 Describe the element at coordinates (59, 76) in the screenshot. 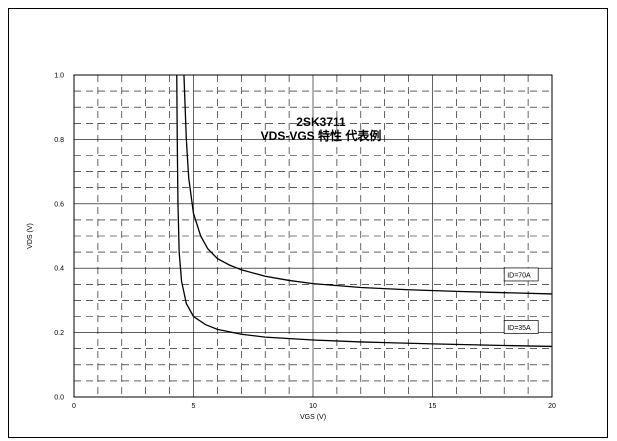

I see `y-tick-label: 1.0` at that location.